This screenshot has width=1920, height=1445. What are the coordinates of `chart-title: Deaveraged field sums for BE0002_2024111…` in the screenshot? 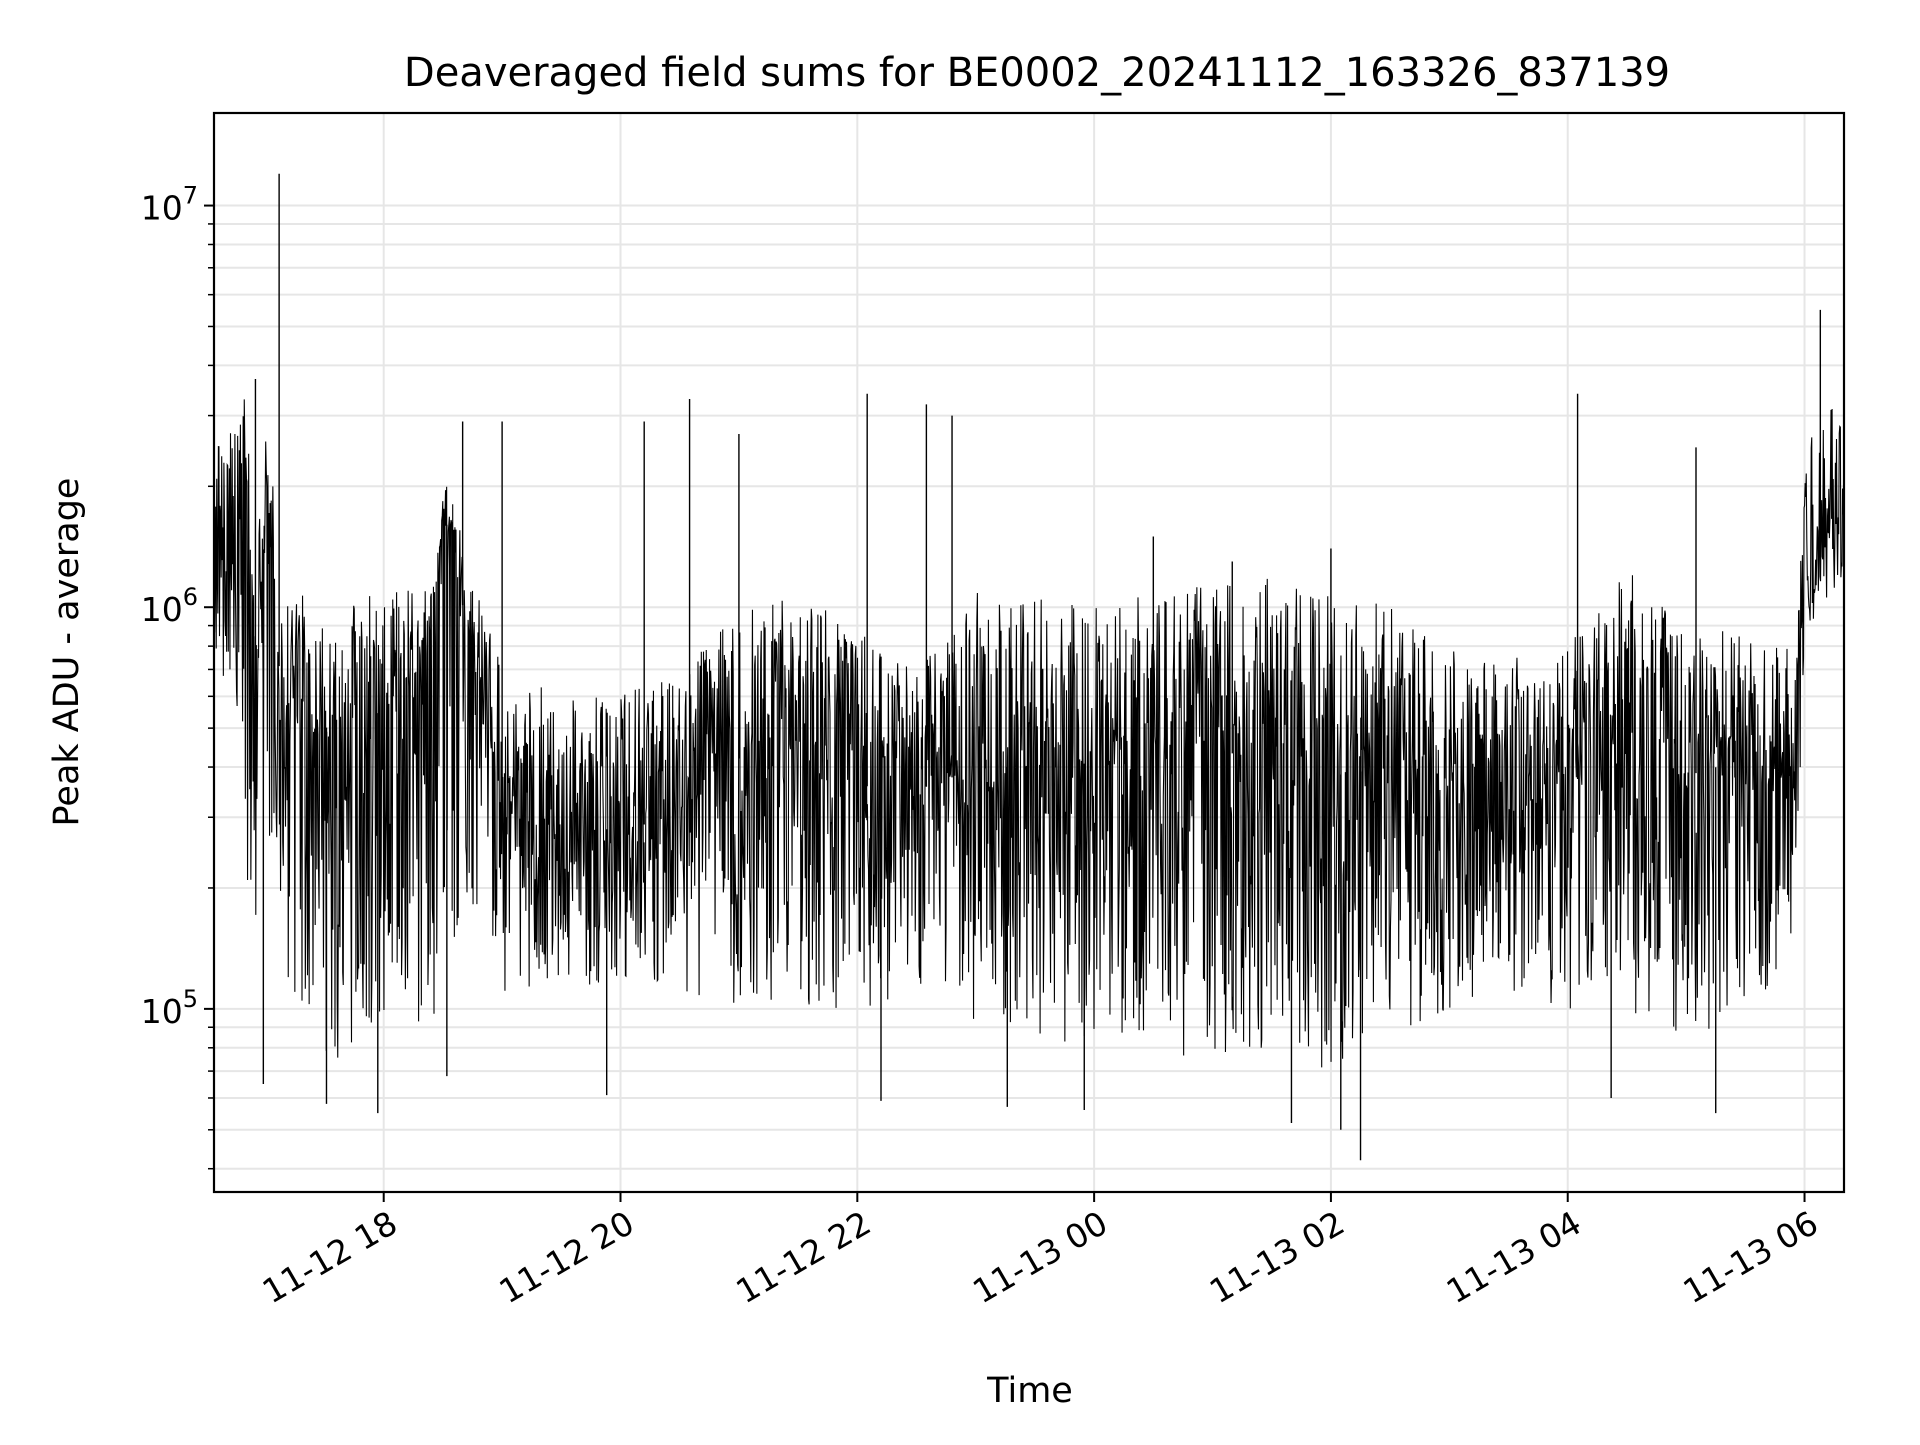 It's located at (1037, 73).